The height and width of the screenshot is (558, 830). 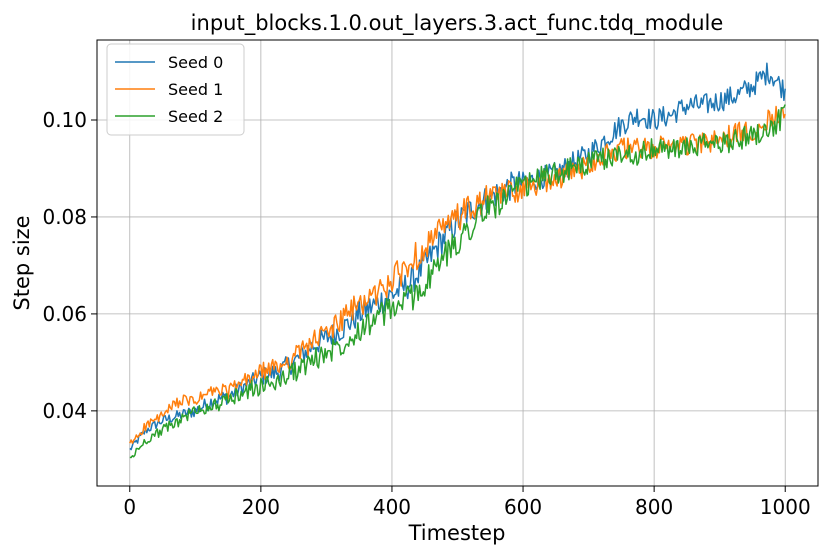 I want to click on x-tick-label: 400, so click(x=392, y=507).